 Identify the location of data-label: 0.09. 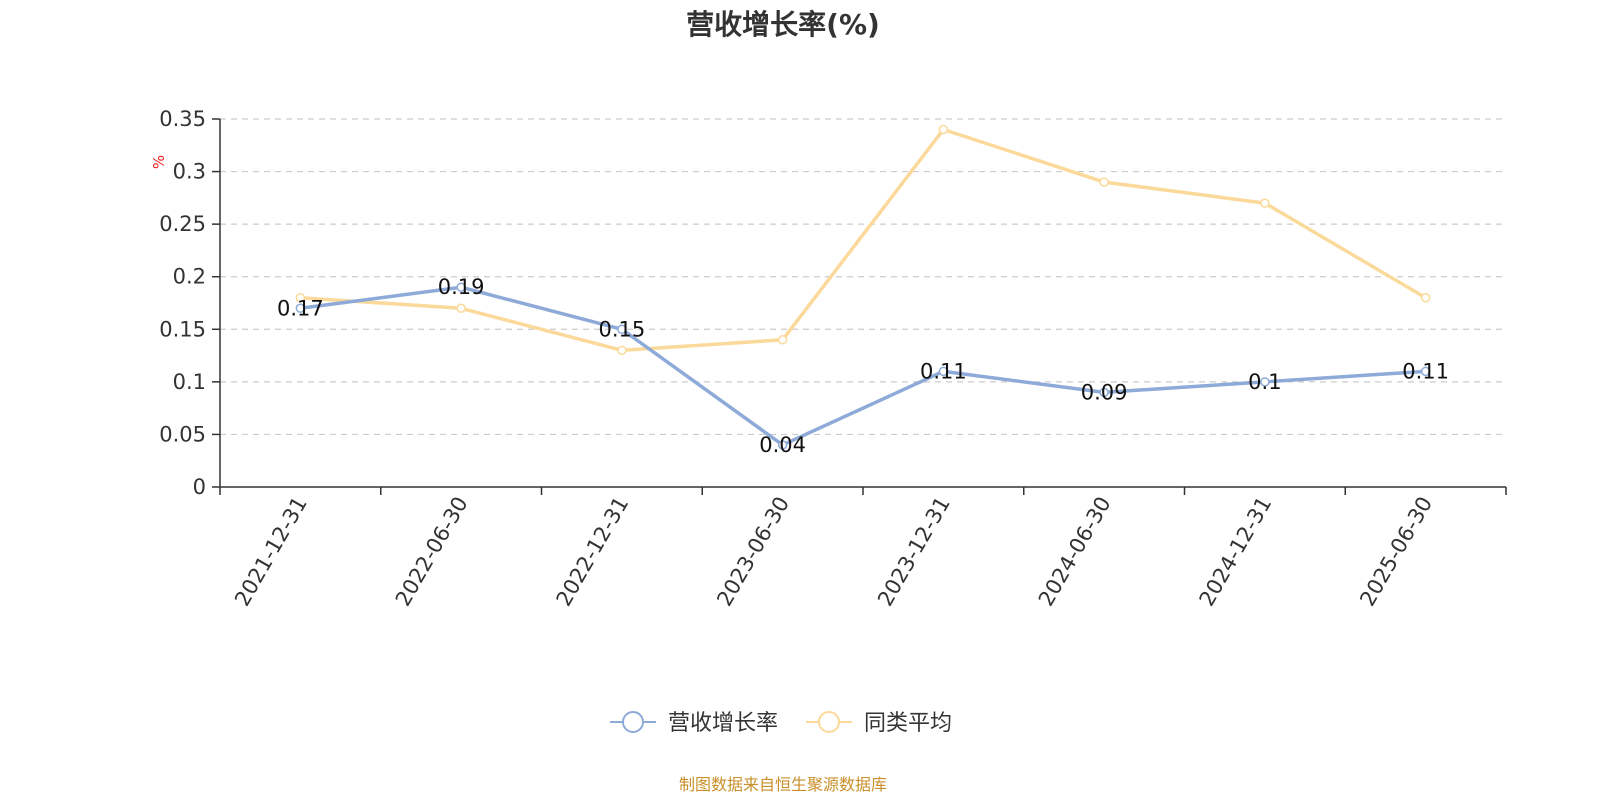
(1104, 392).